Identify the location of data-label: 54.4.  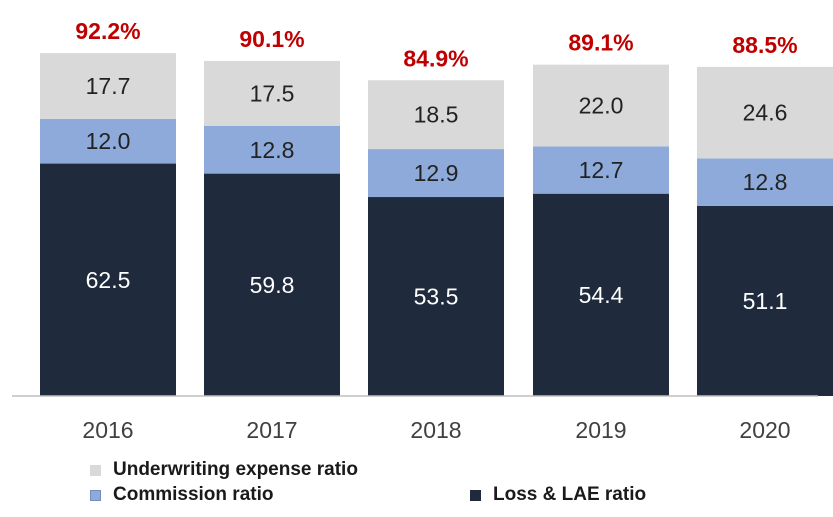
(601, 295).